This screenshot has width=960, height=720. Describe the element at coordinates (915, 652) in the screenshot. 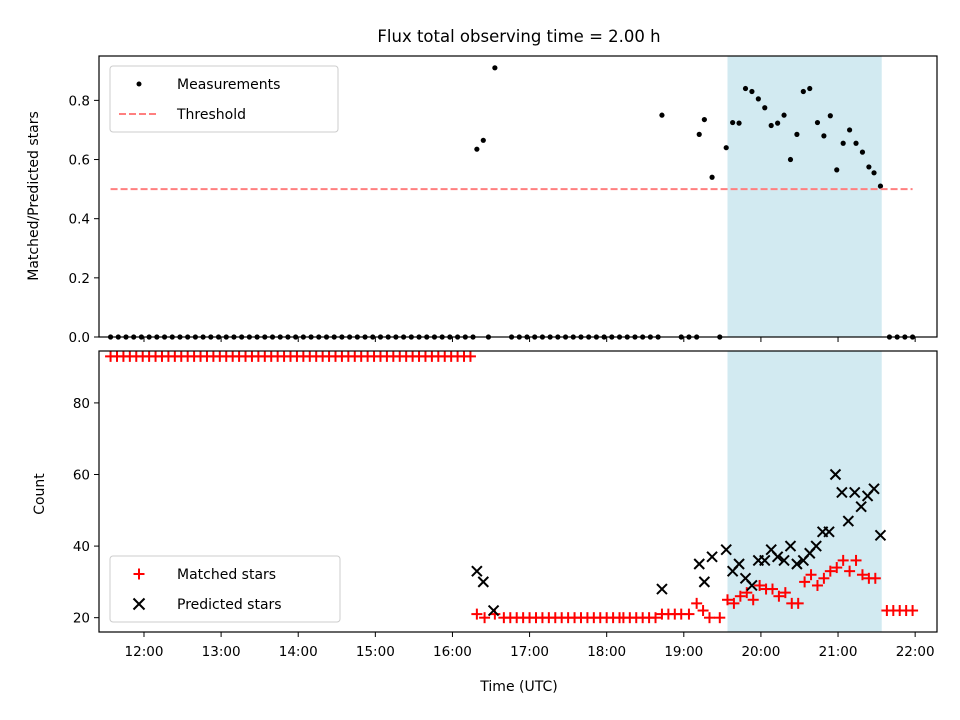

I see `x-tick-label: 22:00` at that location.